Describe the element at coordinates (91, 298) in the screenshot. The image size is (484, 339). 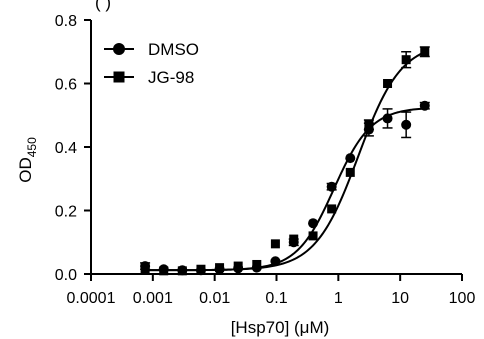
I see `x-tick-label: 0.0001` at that location.